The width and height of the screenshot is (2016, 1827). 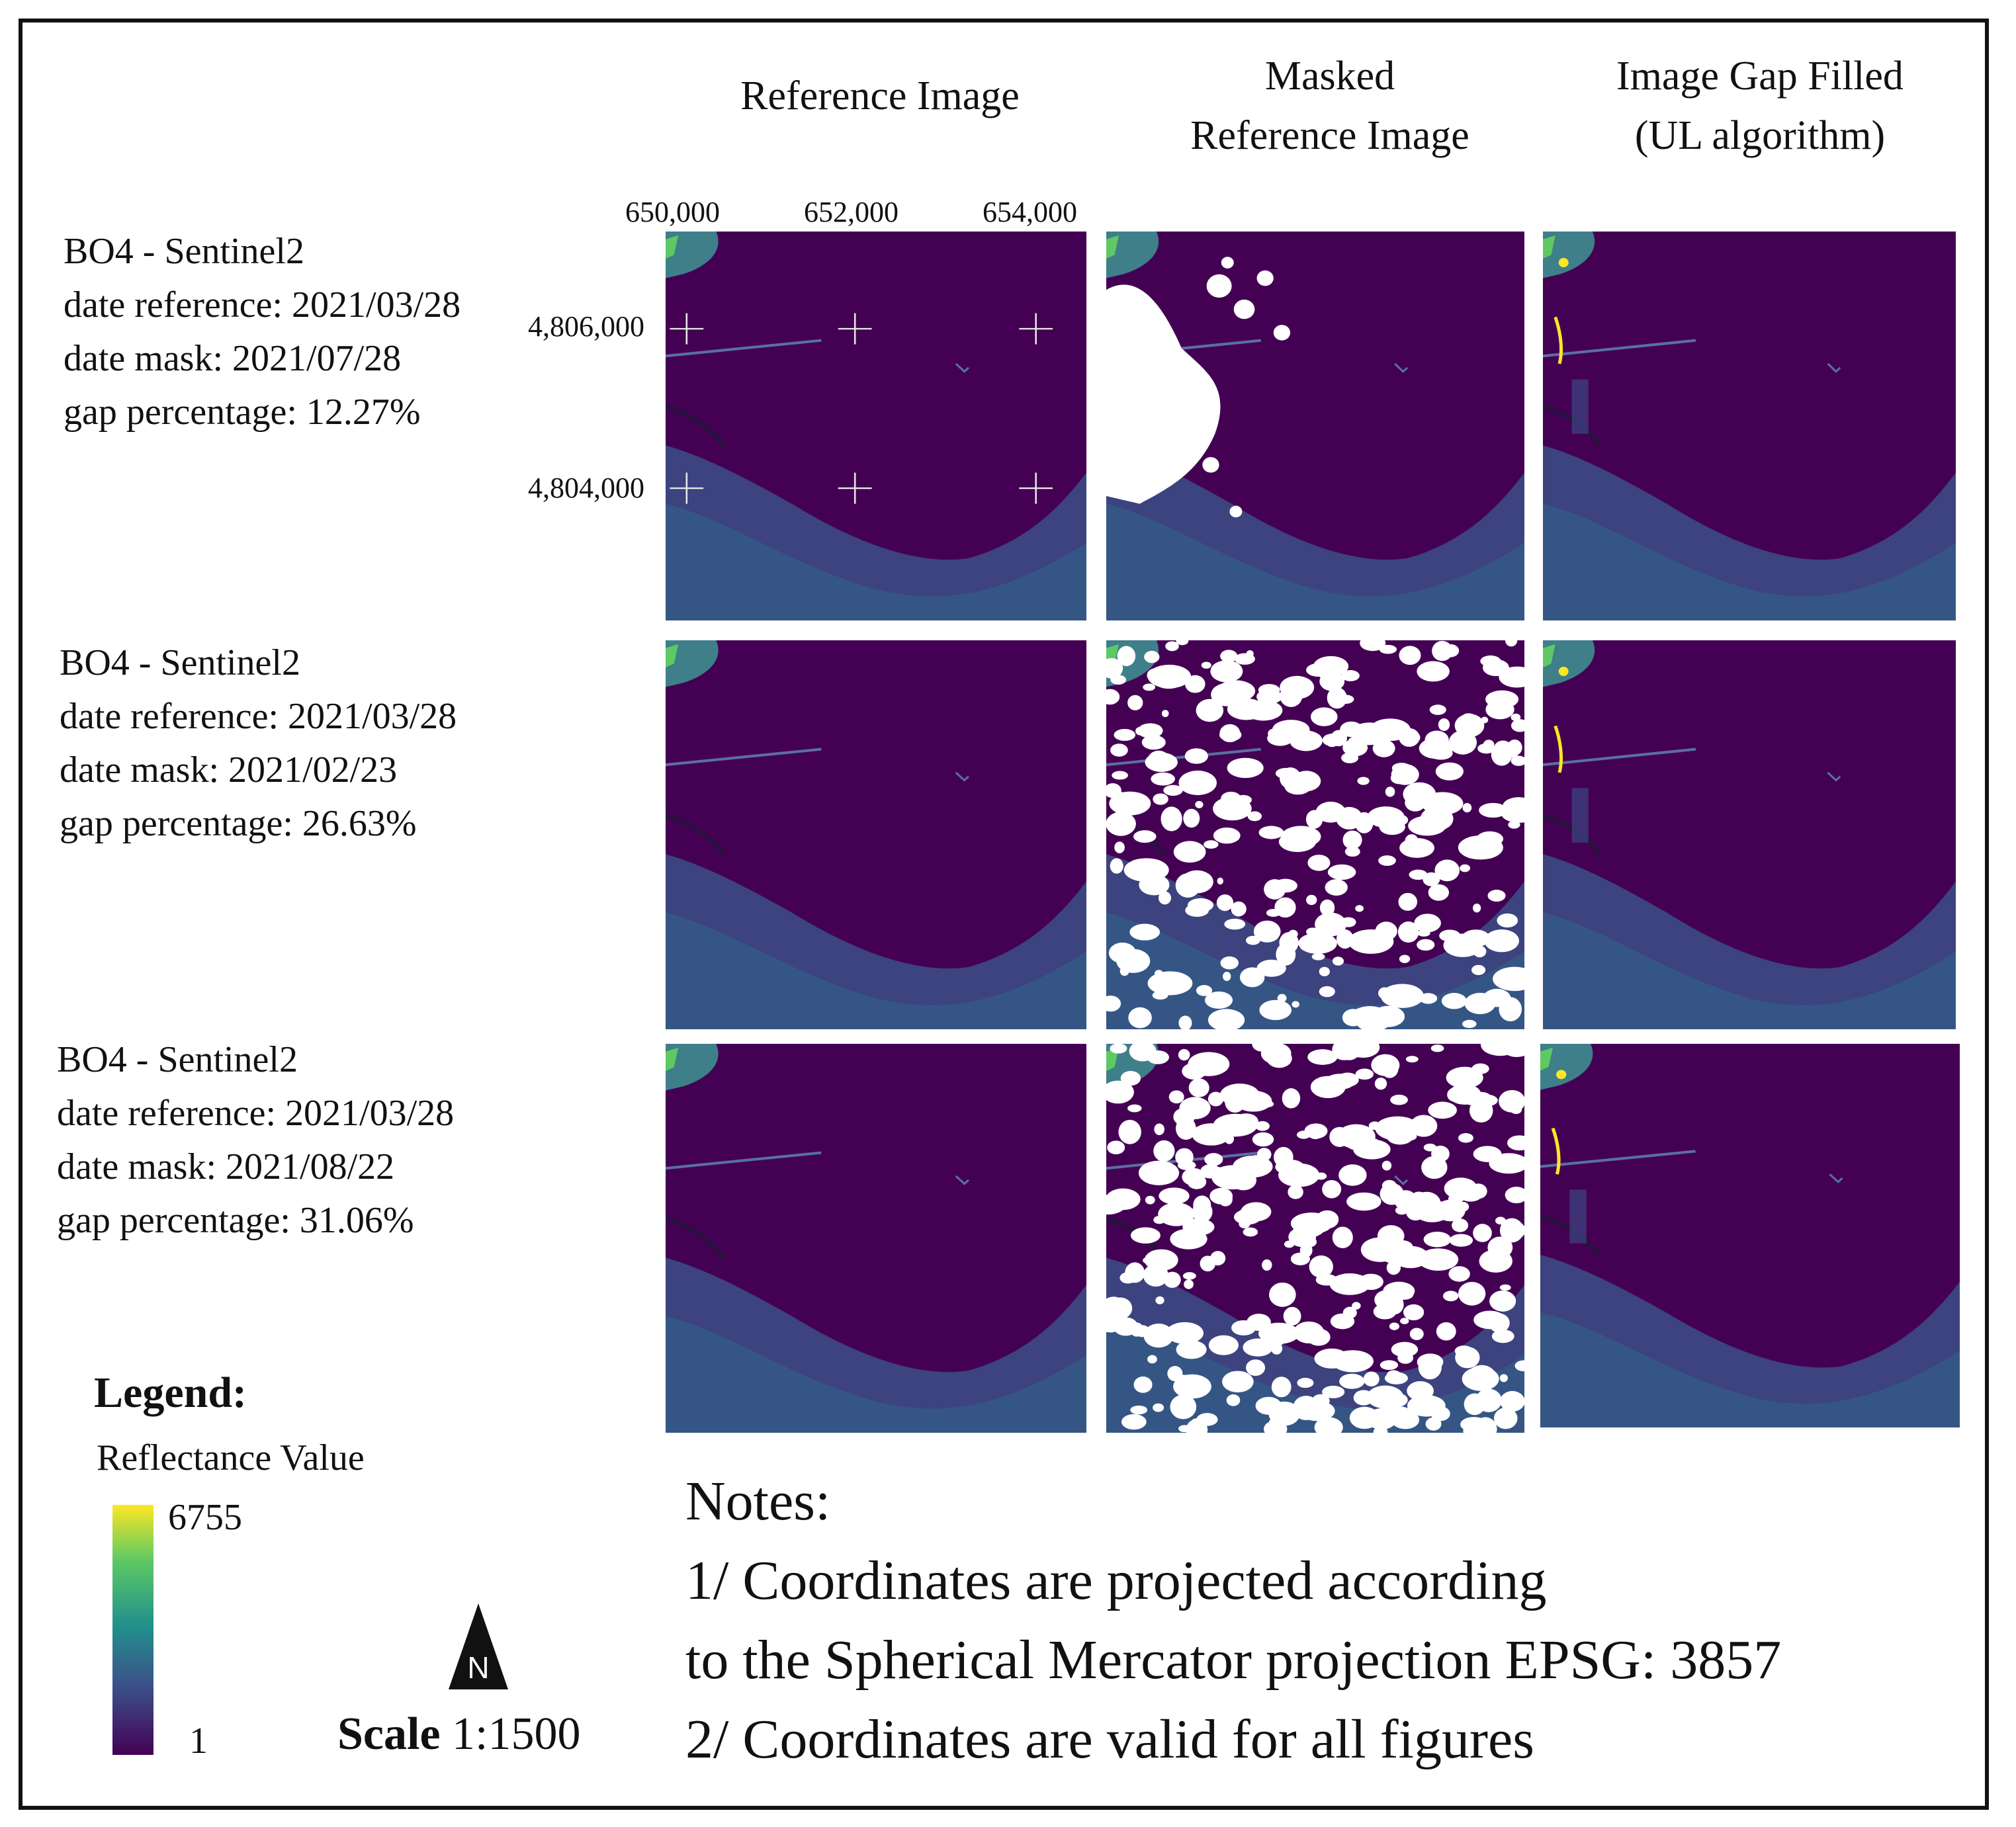 I want to click on notes-line: 2/ Coordinates are valid for all figures, so click(x=1109, y=1739).